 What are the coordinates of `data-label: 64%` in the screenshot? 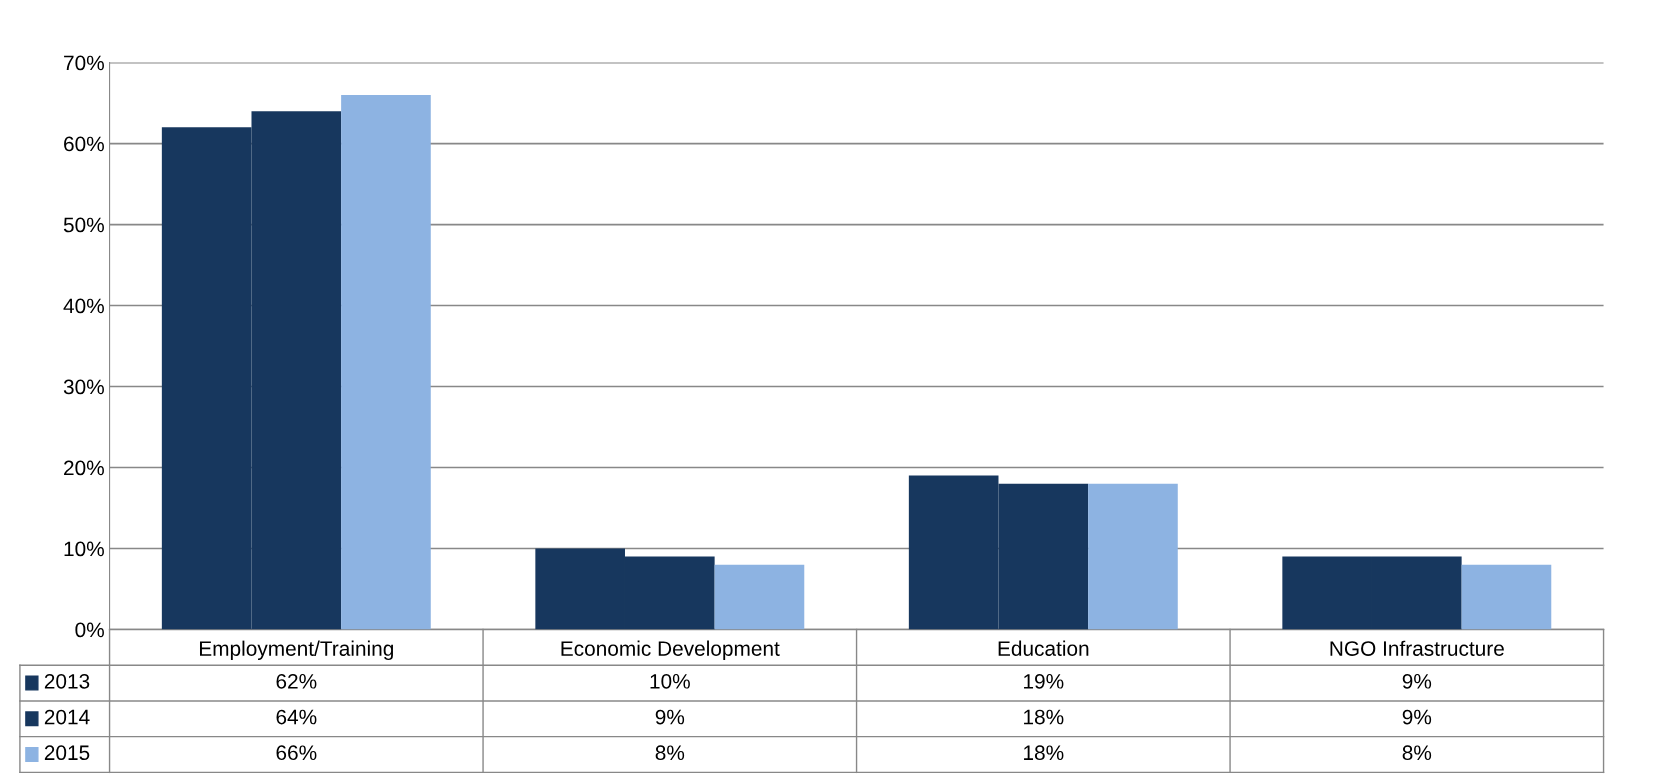 It's located at (296, 717).